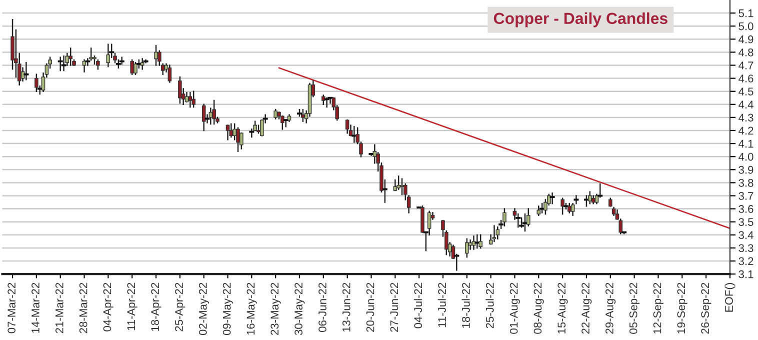 The width and height of the screenshot is (758, 340). Describe the element at coordinates (746, 261) in the screenshot. I see `y-tick-label: 3.2` at that location.